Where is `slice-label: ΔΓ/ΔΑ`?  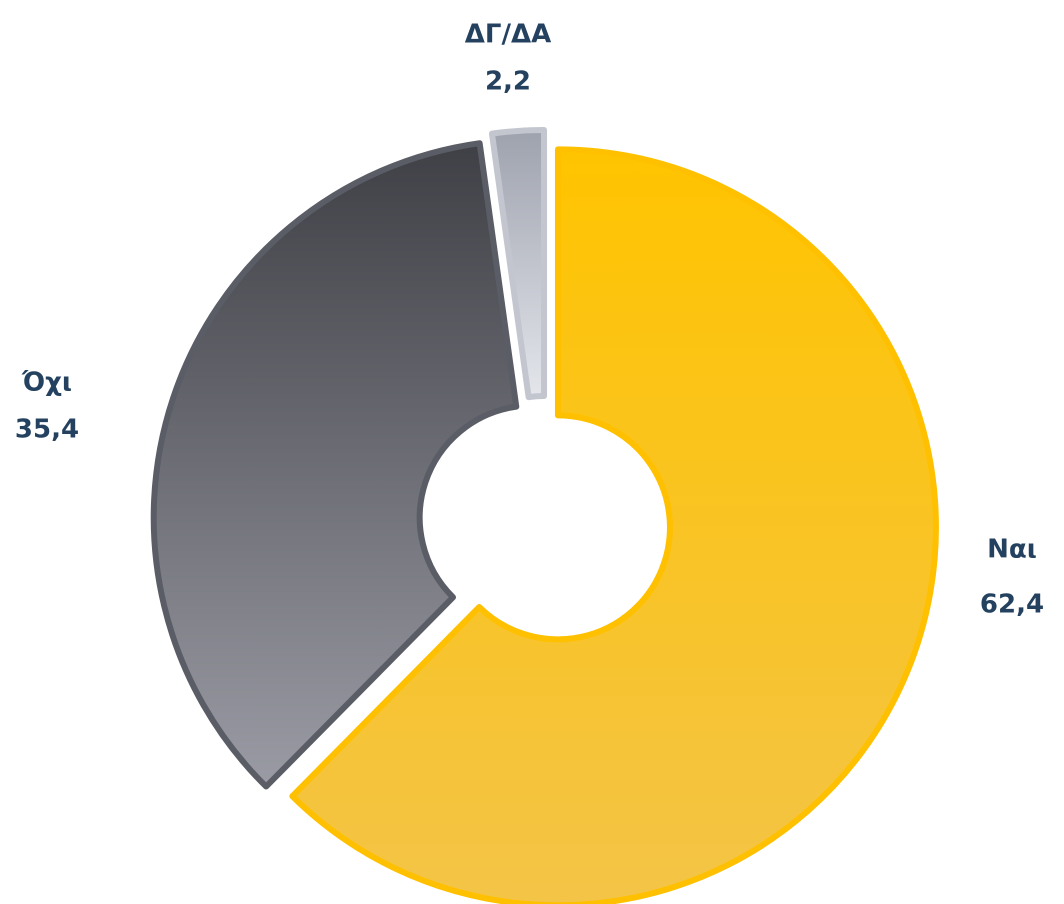 slice-label: ΔΓ/ΔΑ is located at coordinates (508, 35).